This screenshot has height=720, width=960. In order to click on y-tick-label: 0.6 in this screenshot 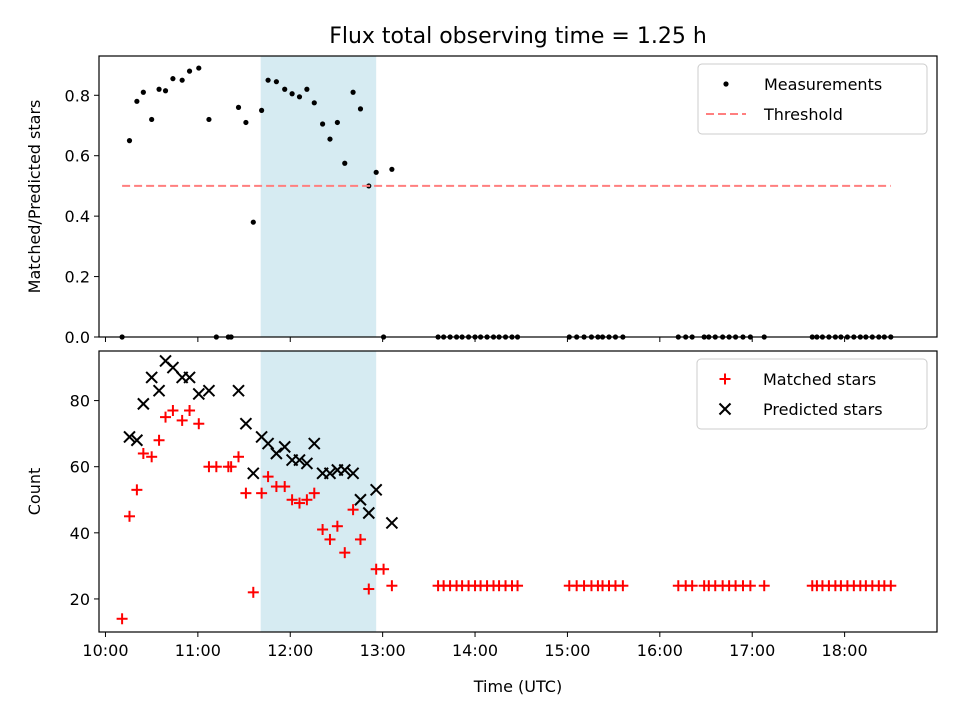, I will do `click(77, 156)`.